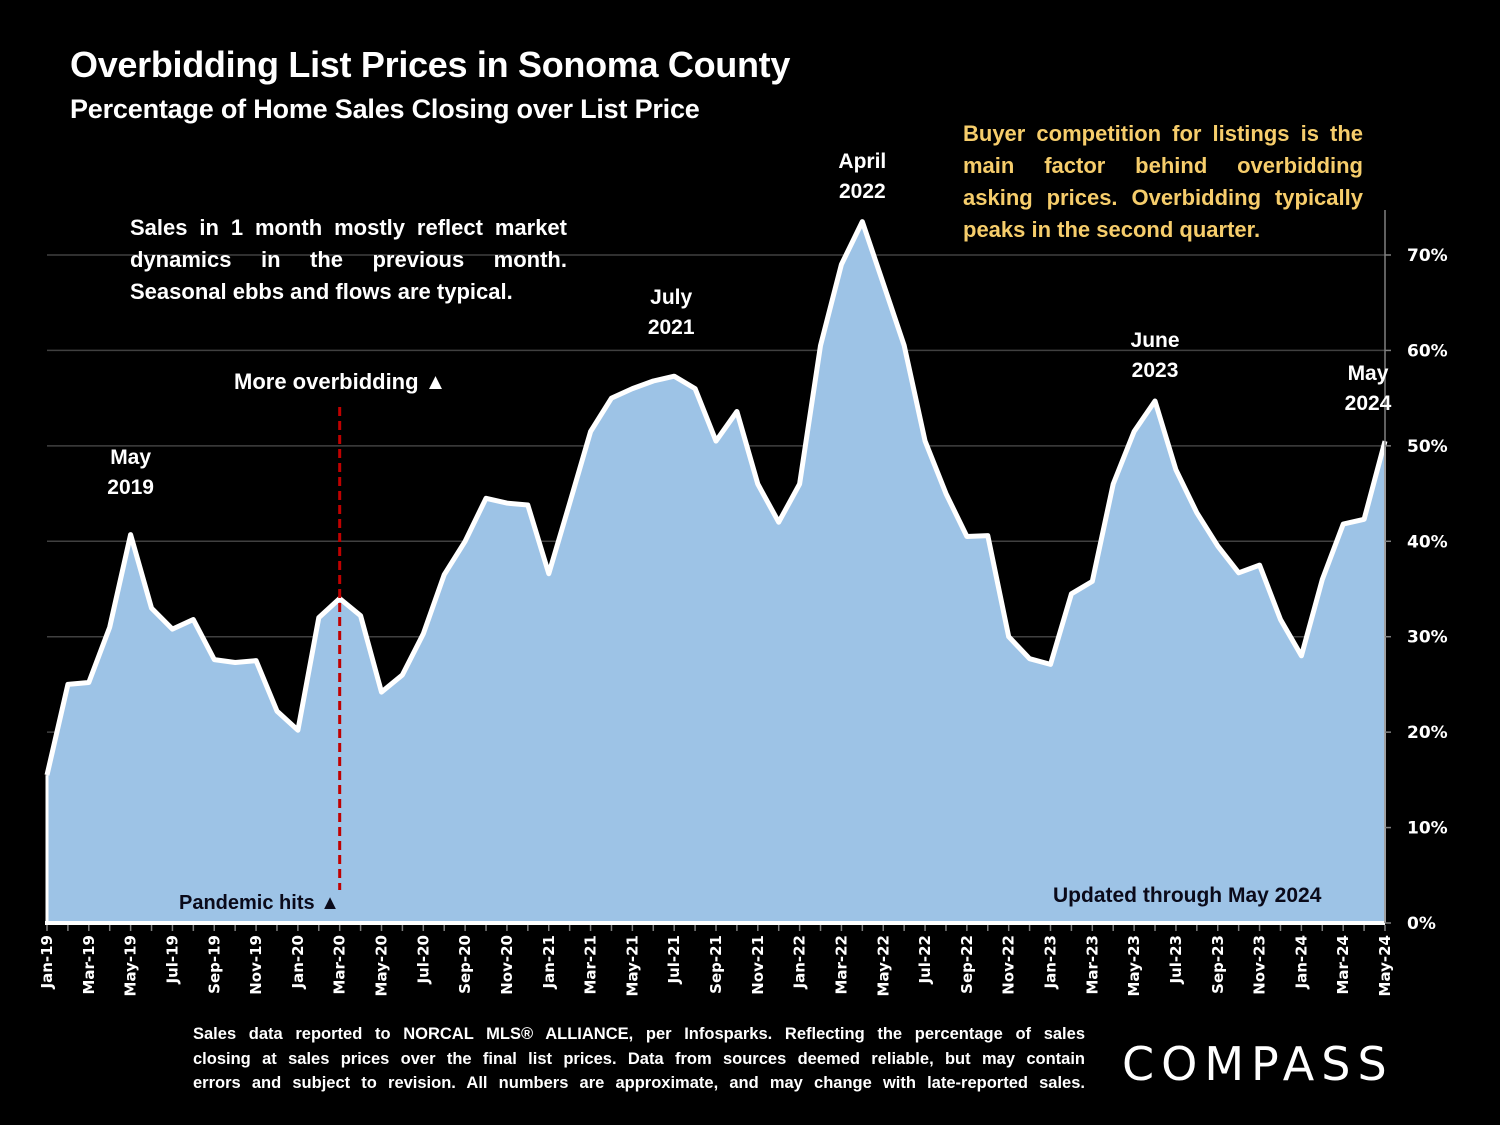 The image size is (1500, 1125). I want to click on x-tick-label: Jul-21, so click(674, 960).